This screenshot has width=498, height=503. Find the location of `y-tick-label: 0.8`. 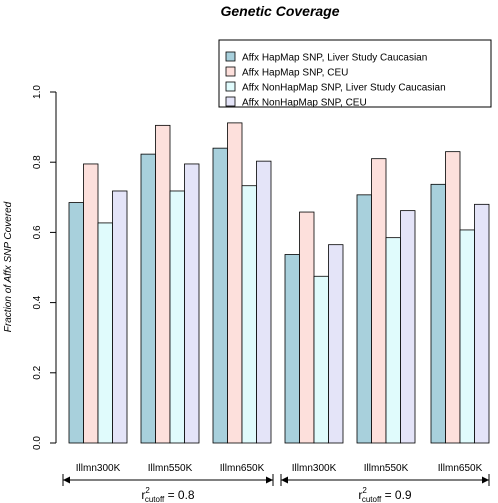

y-tick-label: 0.8 is located at coordinates (37, 162).